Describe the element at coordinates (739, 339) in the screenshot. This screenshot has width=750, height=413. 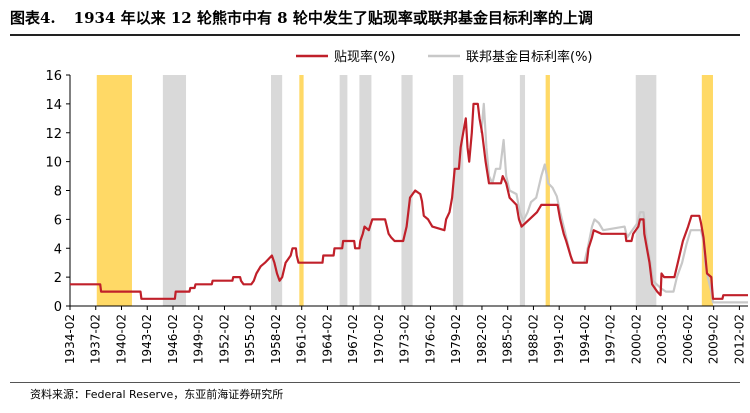
I see `x-tick-label-2012-02: 2012-02` at that location.